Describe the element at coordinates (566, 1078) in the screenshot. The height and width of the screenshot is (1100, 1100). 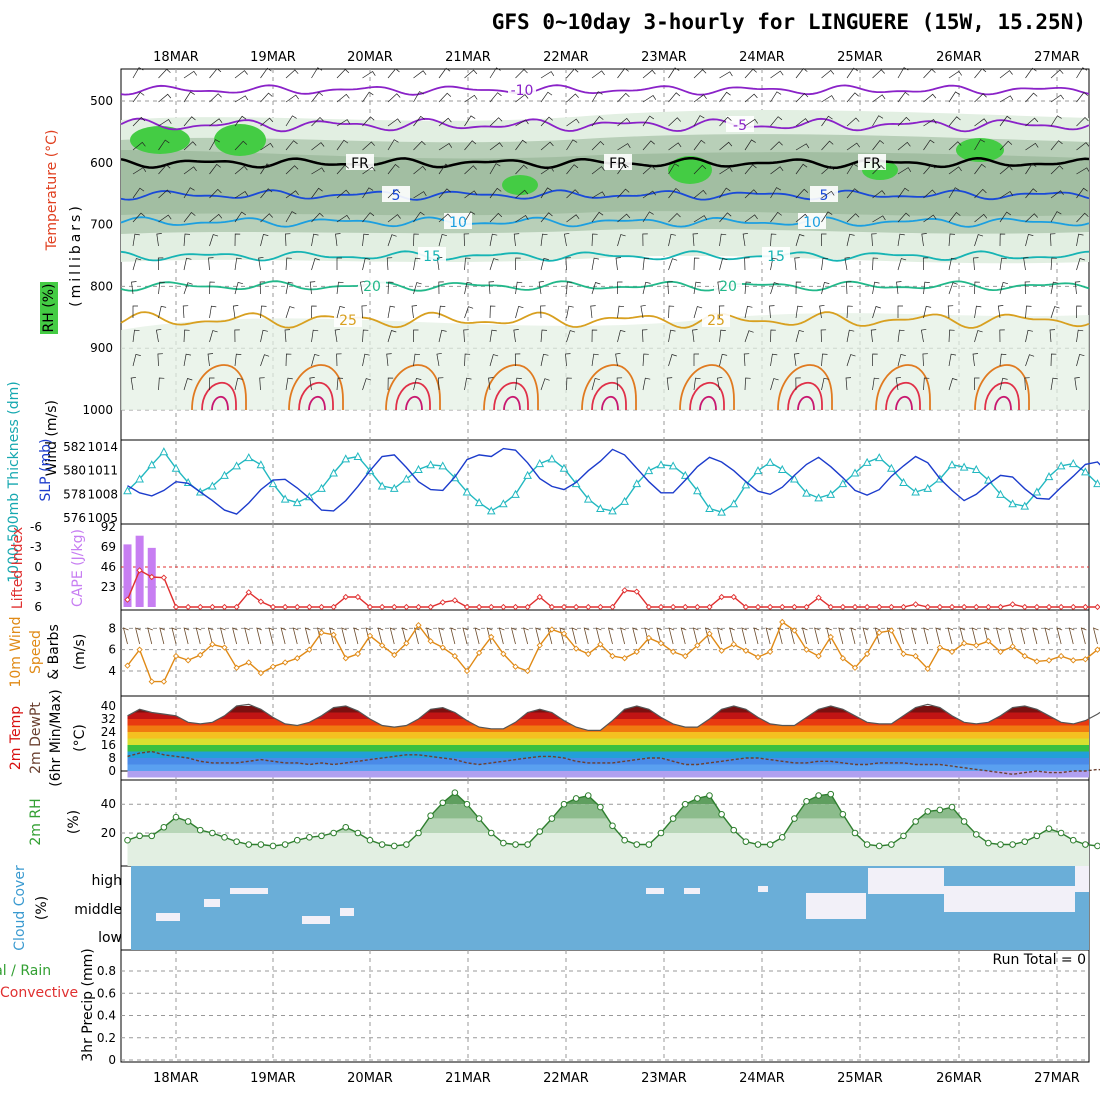
I see `date-label-bottom-22MAR: 22MAR` at that location.